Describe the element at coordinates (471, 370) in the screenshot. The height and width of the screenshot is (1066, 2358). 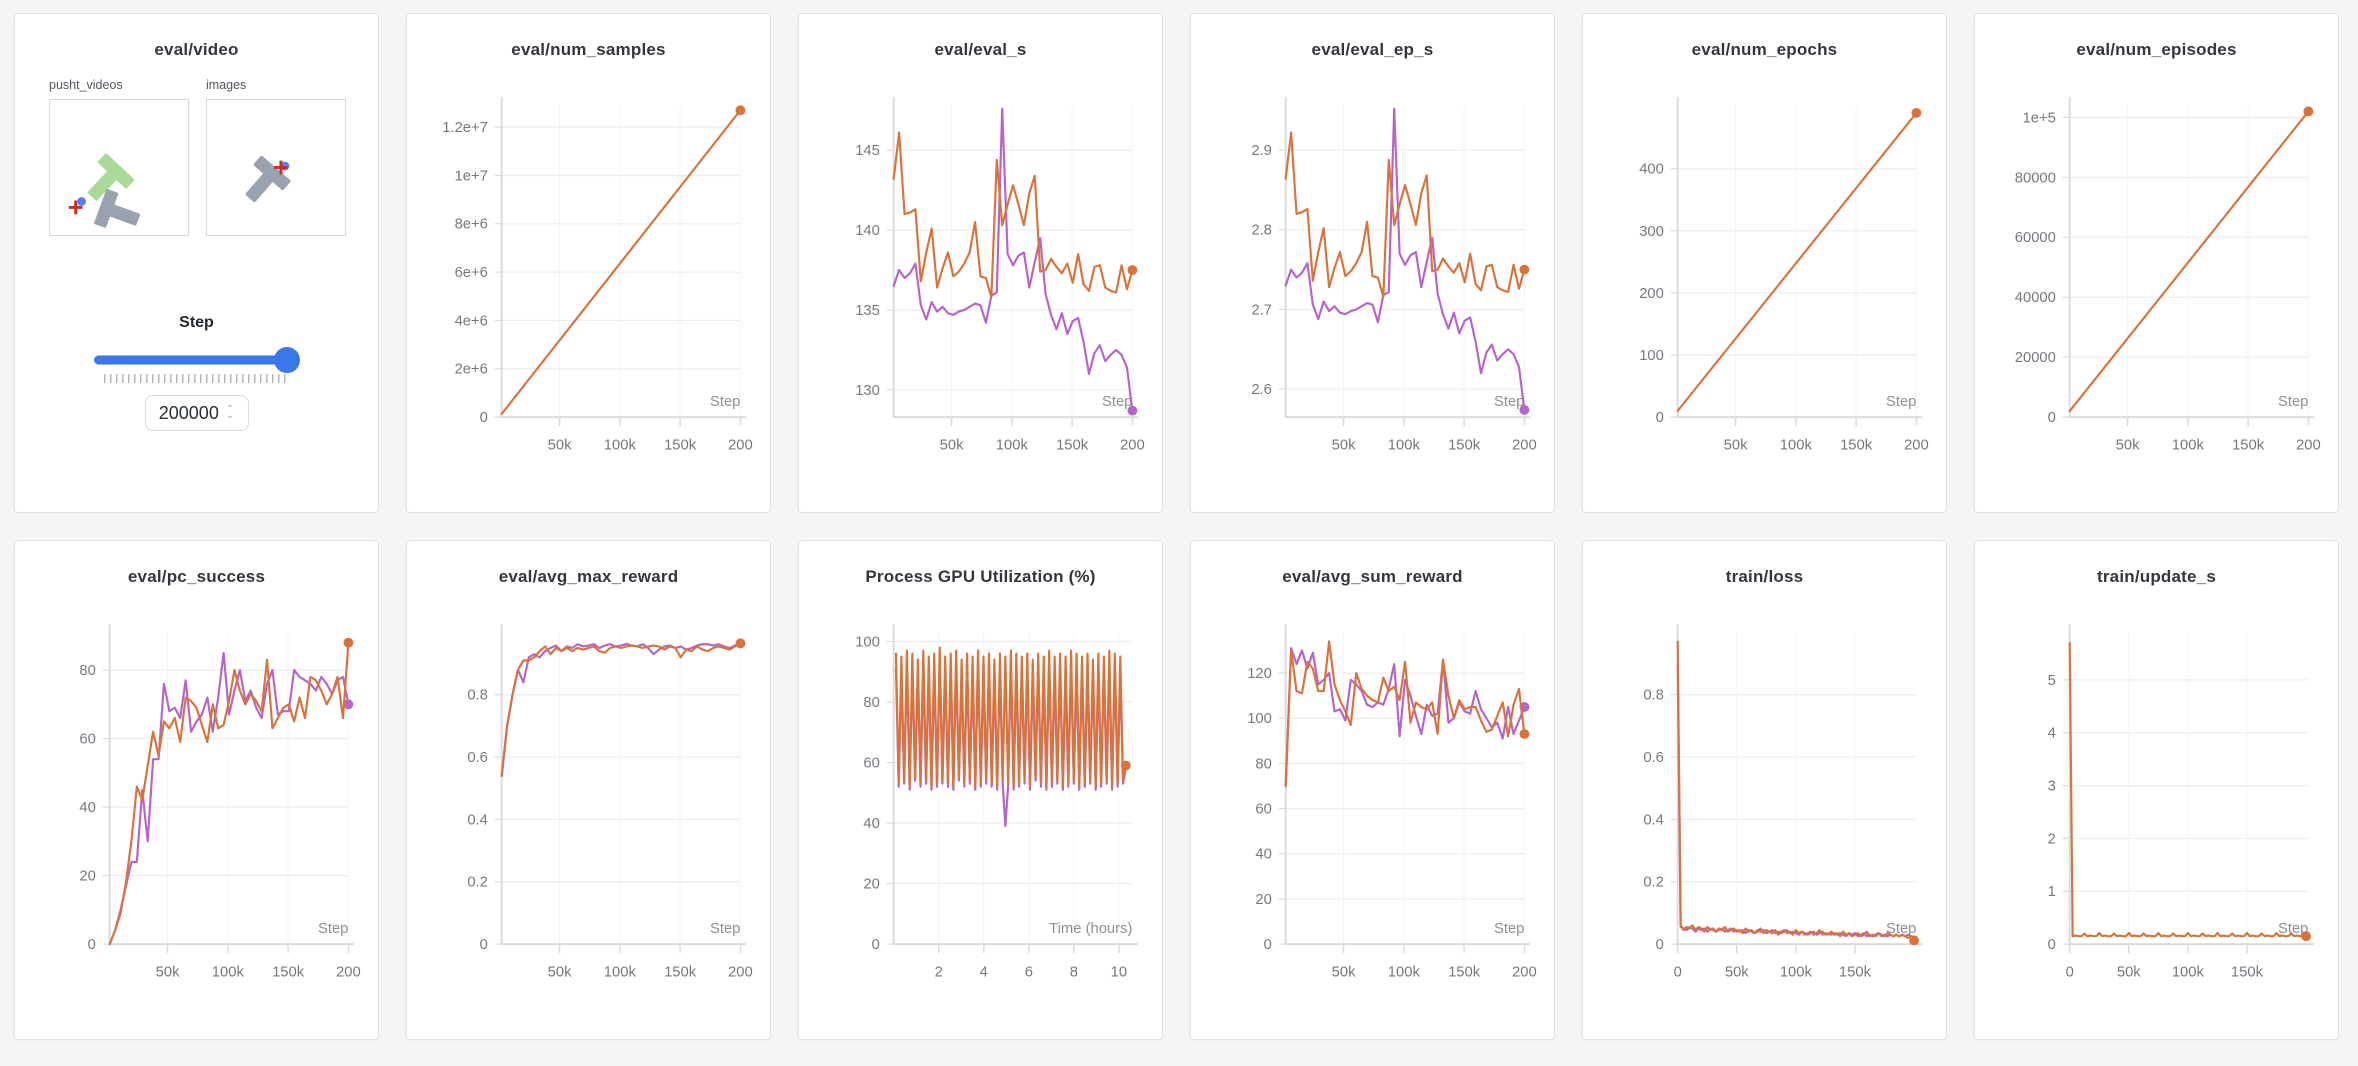
I see `svg-text: 2e+6` at that location.